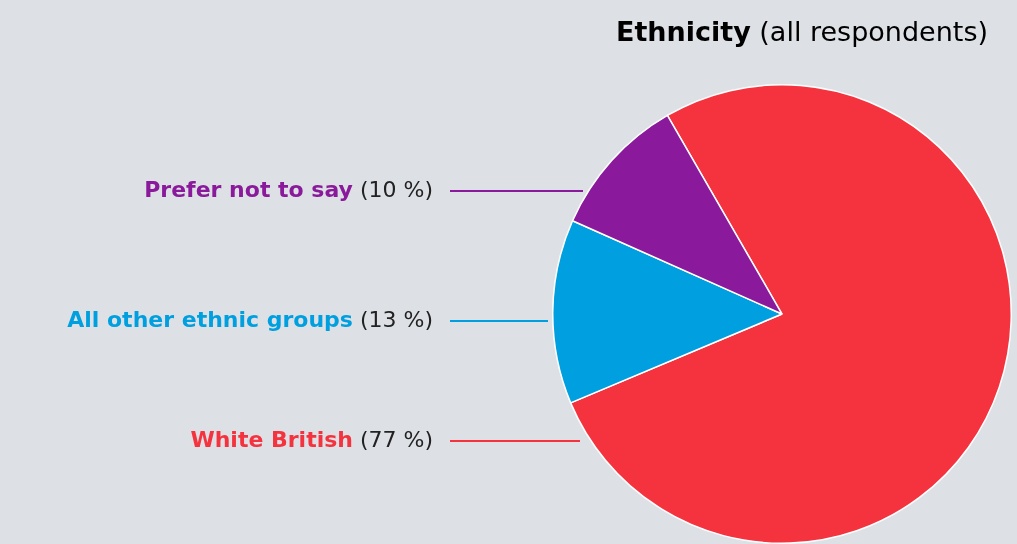 Image resolution: width=1017 pixels, height=544 pixels. I want to click on data-label: (13 %), so click(393, 319).